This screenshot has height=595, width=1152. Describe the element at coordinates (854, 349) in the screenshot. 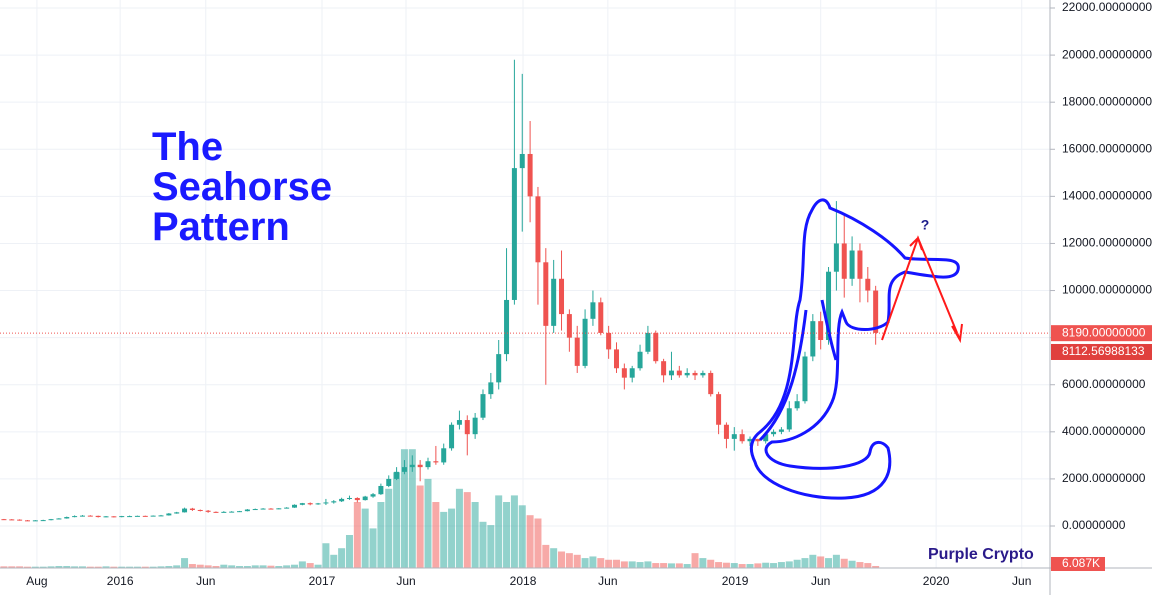

I see `seahorse-drawing` at that location.